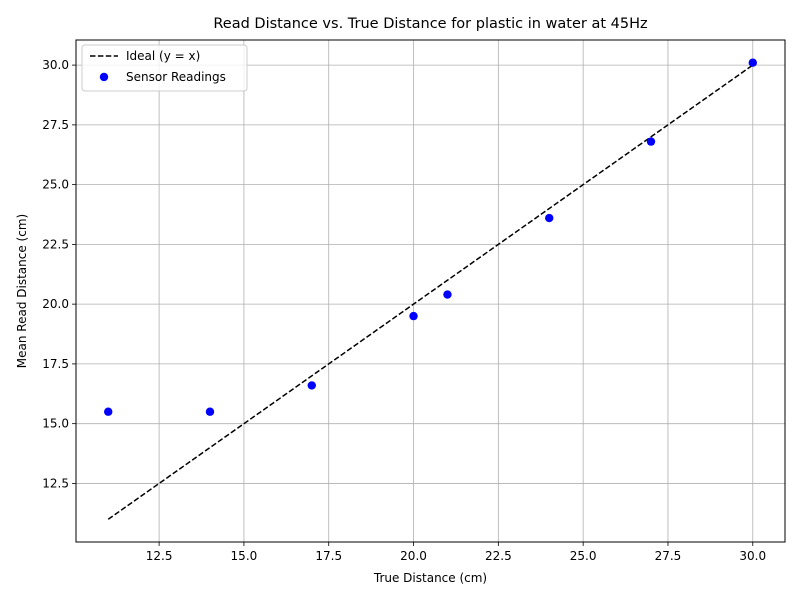 The width and height of the screenshot is (800, 600). What do you see at coordinates (55, 483) in the screenshot?
I see `y-tick-label: 12.5` at bounding box center [55, 483].